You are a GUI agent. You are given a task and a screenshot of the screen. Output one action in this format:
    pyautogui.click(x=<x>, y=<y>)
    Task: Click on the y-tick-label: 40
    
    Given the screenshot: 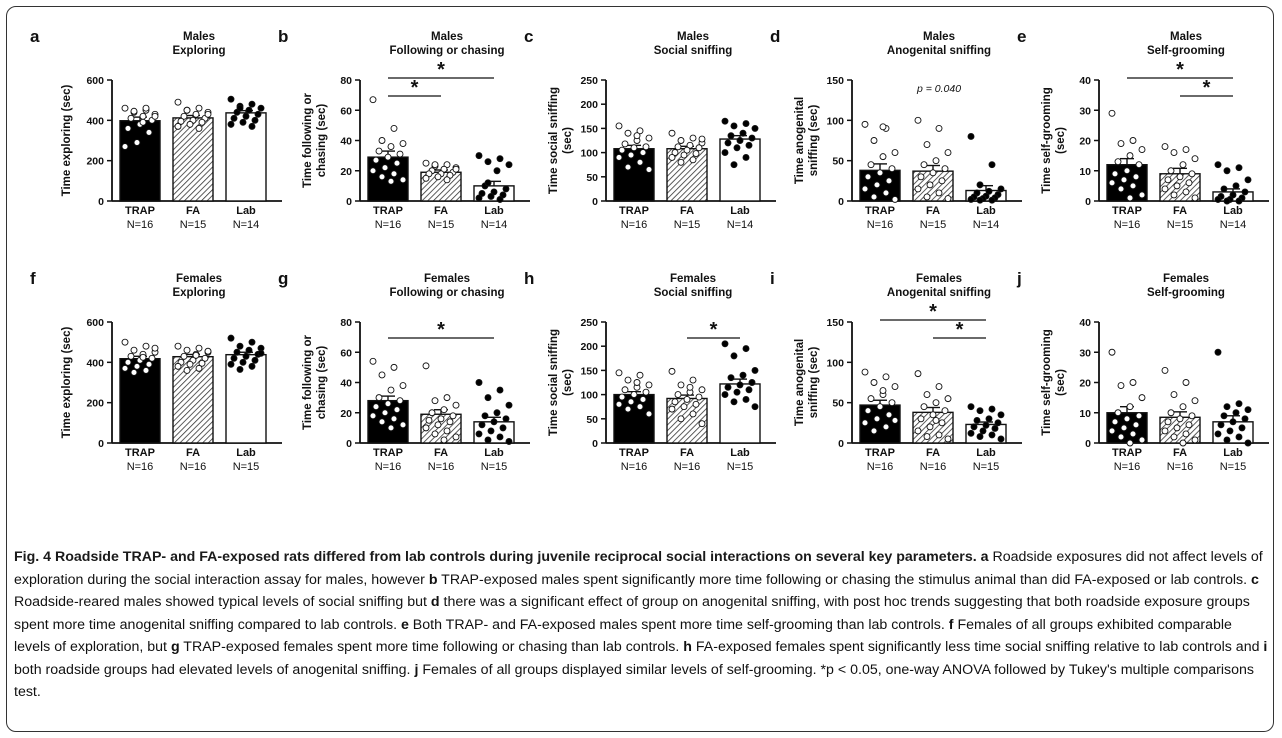 What is the action you would take?
    pyautogui.click(x=346, y=142)
    